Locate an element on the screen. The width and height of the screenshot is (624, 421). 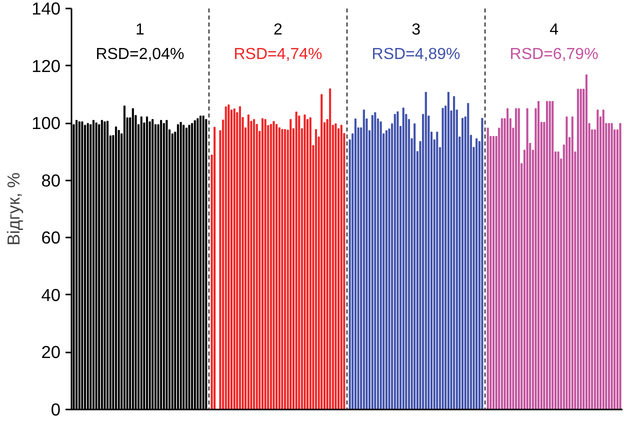
annotation: RSD=6,79% is located at coordinates (554, 55).